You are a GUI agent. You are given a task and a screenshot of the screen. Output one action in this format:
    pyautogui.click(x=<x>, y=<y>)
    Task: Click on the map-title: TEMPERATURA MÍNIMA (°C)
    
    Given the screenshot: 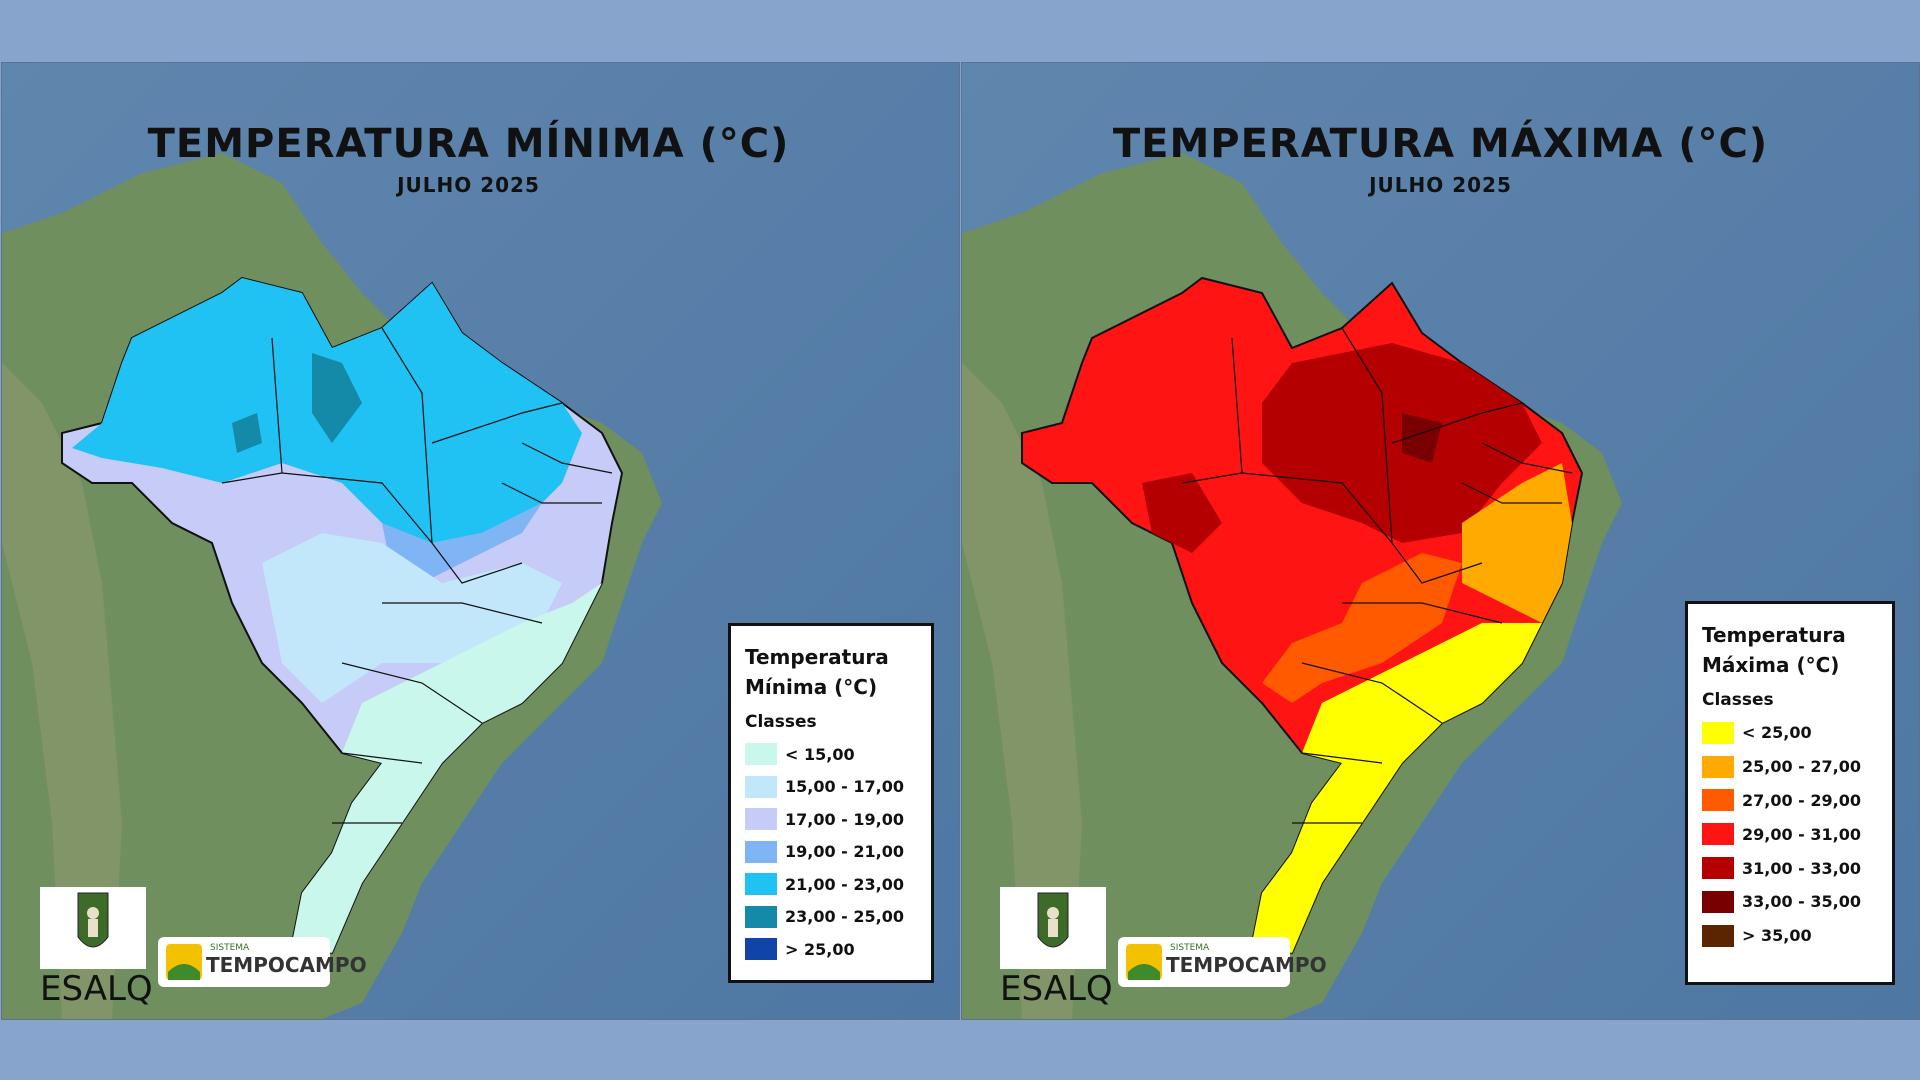 What is the action you would take?
    pyautogui.click(x=468, y=144)
    